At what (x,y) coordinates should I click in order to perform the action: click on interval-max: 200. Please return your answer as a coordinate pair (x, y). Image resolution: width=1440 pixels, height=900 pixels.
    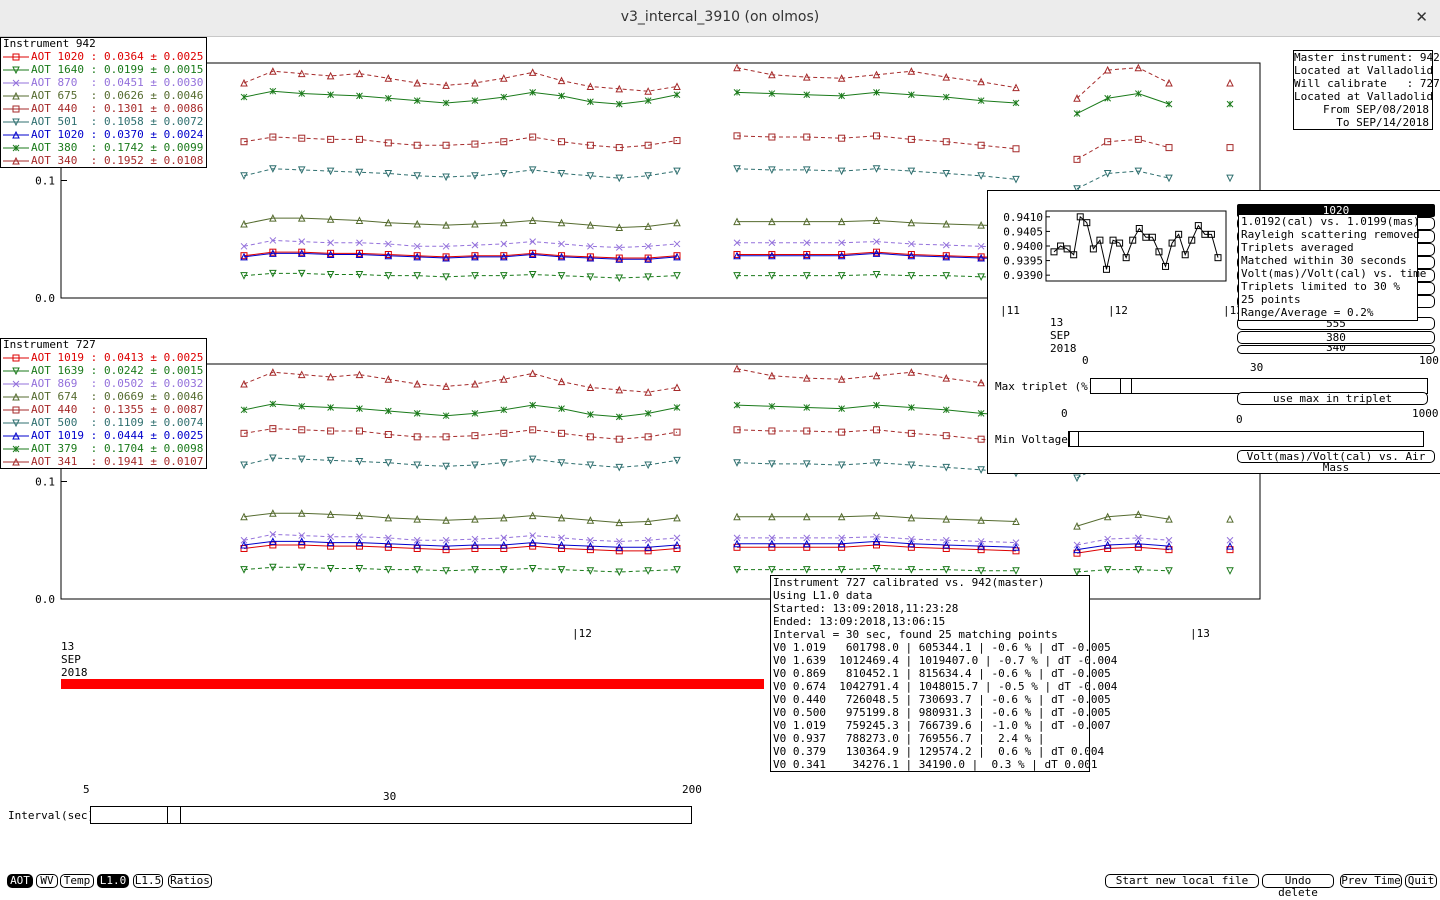
    Looking at the image, I should click on (692, 789).